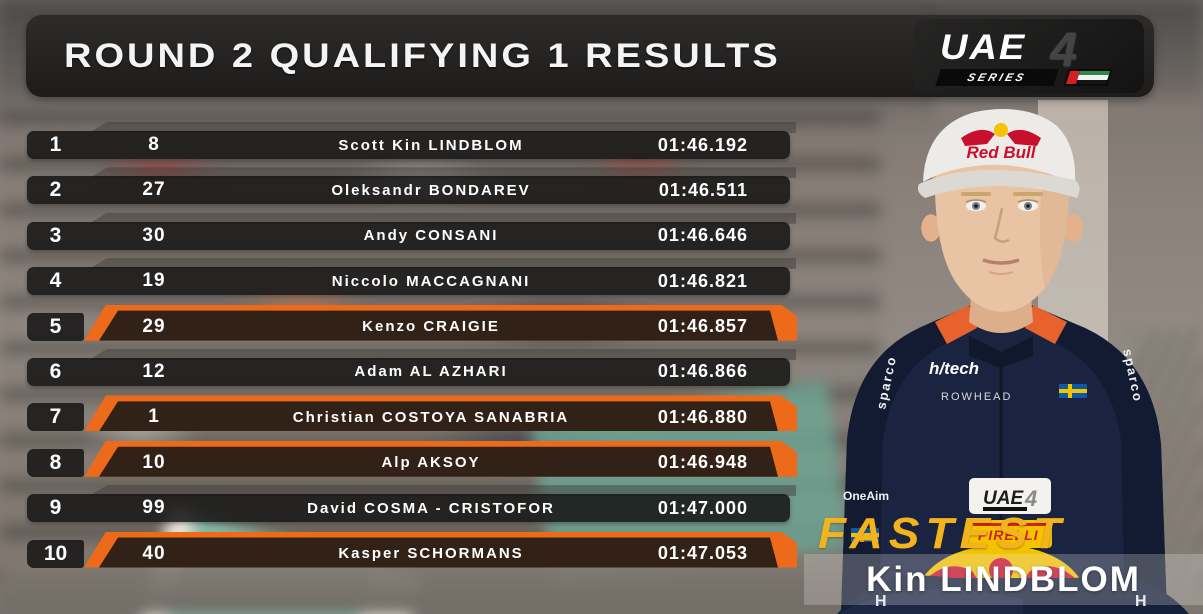 The width and height of the screenshot is (1203, 614). I want to click on lap-time-cell: 01:46.511, so click(703, 189).